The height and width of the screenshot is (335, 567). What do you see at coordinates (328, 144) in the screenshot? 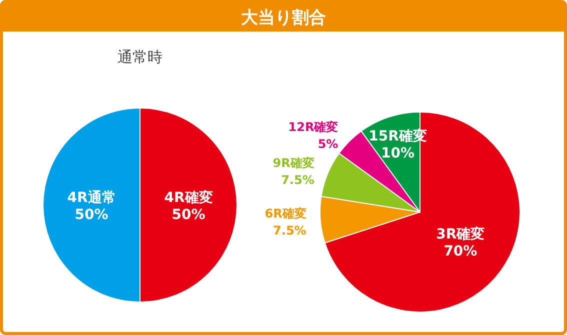
I see `data-label: 5%` at bounding box center [328, 144].